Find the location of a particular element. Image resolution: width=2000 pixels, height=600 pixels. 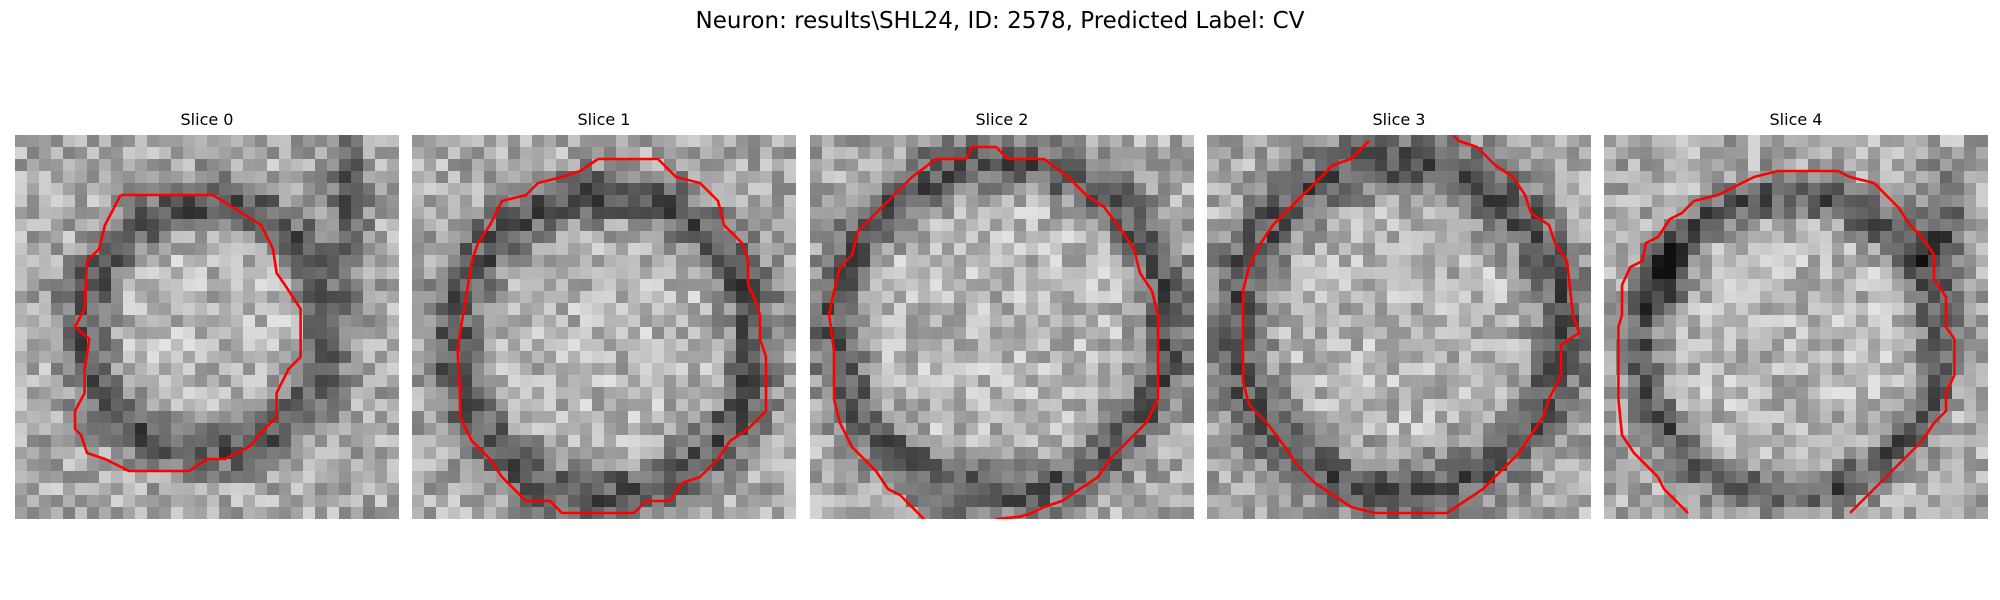

slice-title-2: Slice 2 is located at coordinates (1002, 119).